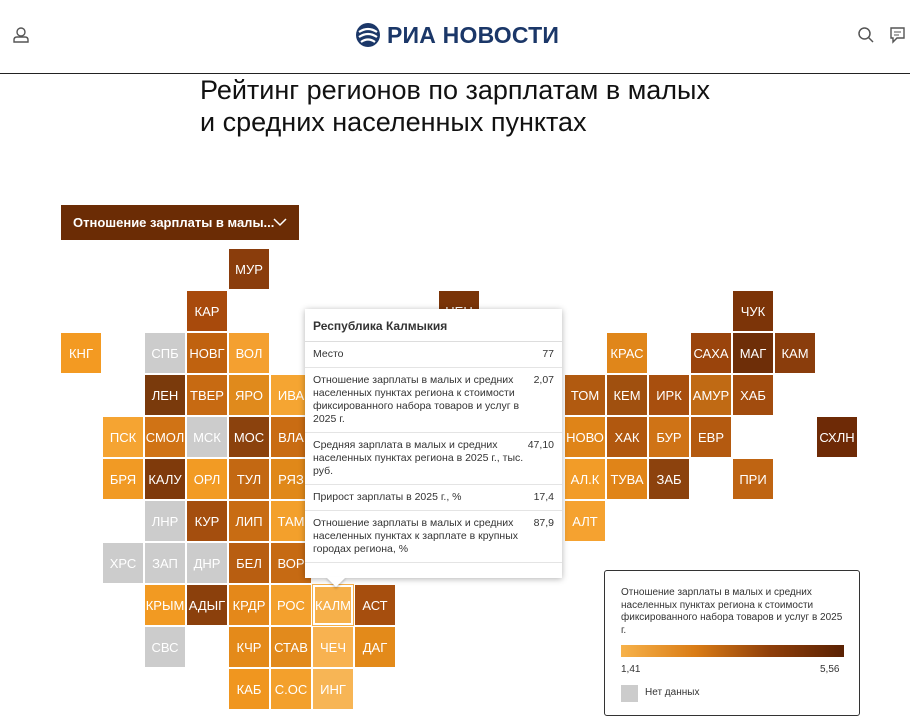 The image size is (910, 728). I want to click on region-tile: ТУЛ, so click(249, 479).